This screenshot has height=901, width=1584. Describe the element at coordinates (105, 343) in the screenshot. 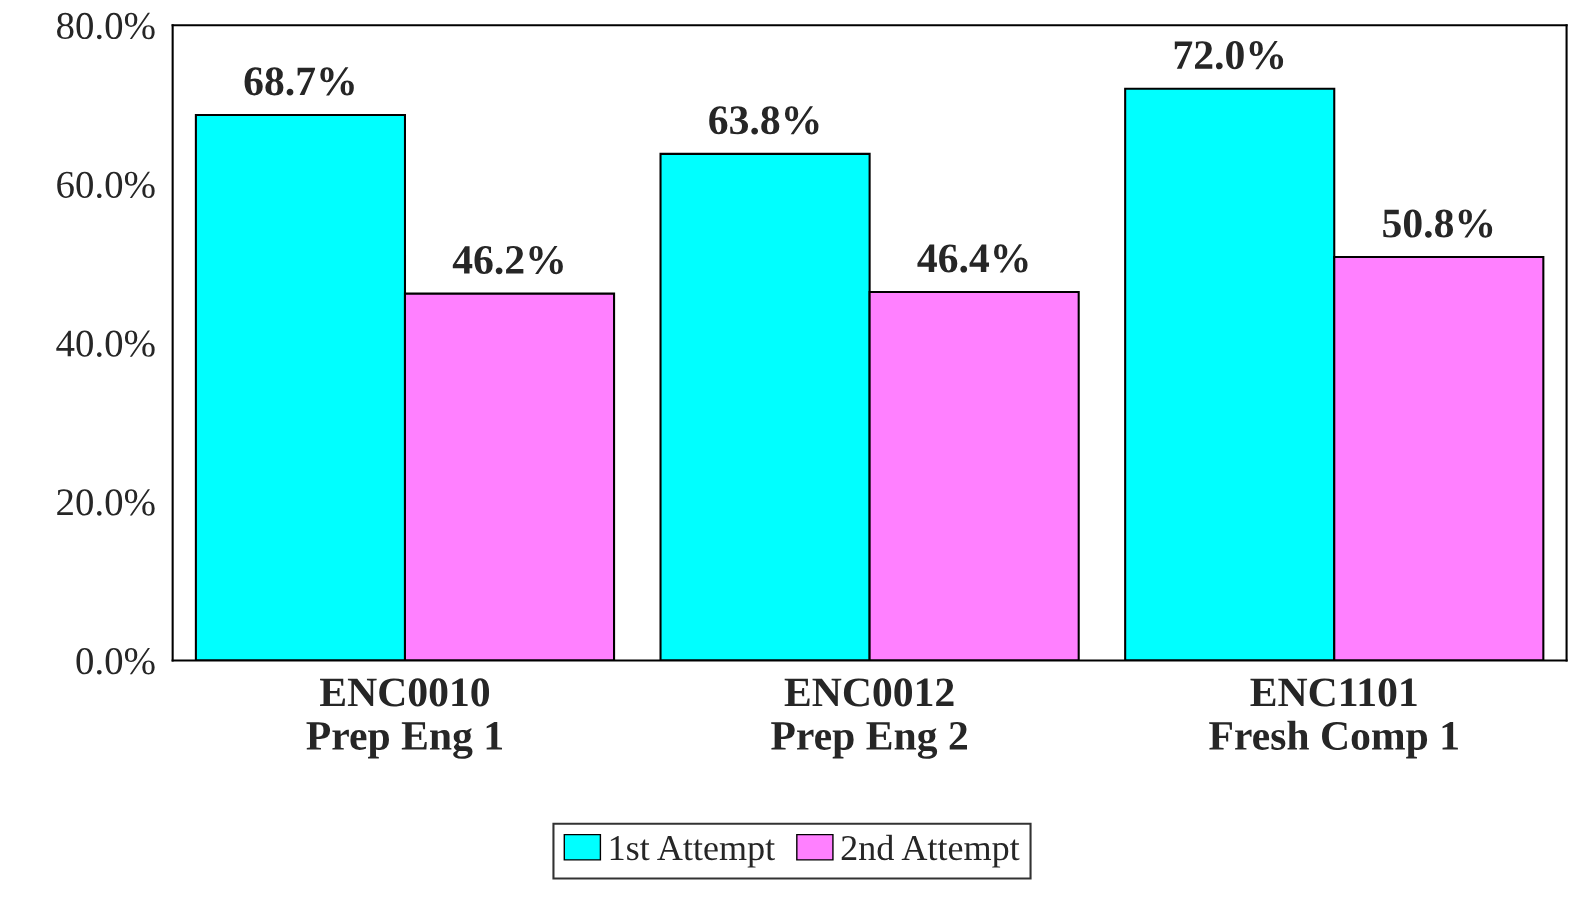

I see `y-tick-label: 40.0%` at that location.